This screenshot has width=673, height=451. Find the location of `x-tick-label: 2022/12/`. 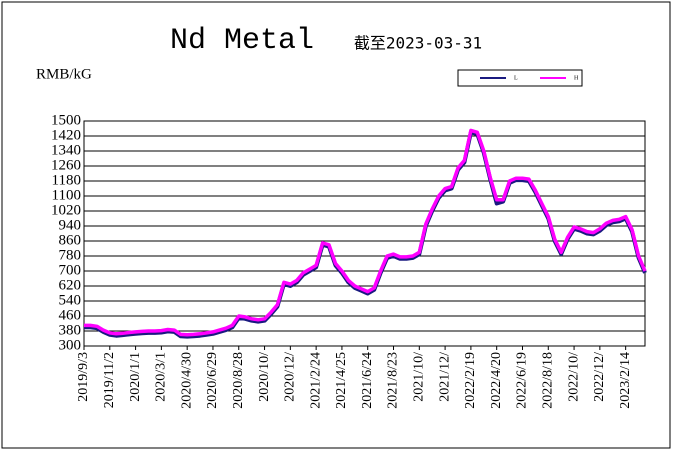

x-tick-label: 2022/12/ is located at coordinates (599, 377).